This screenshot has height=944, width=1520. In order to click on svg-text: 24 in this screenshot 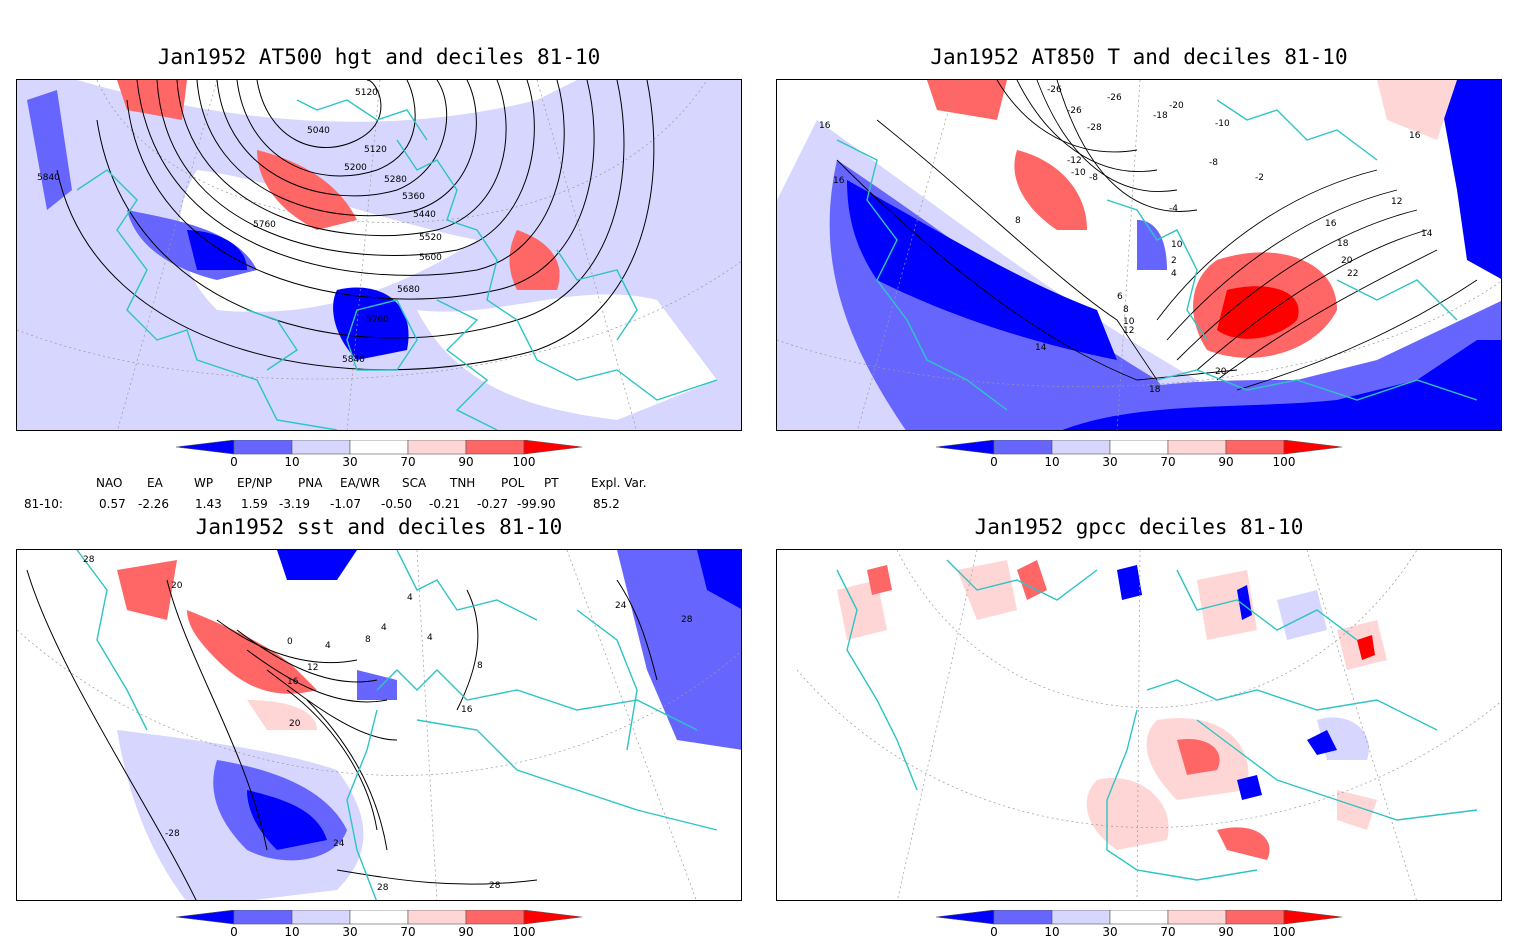, I will do `click(339, 844)`.